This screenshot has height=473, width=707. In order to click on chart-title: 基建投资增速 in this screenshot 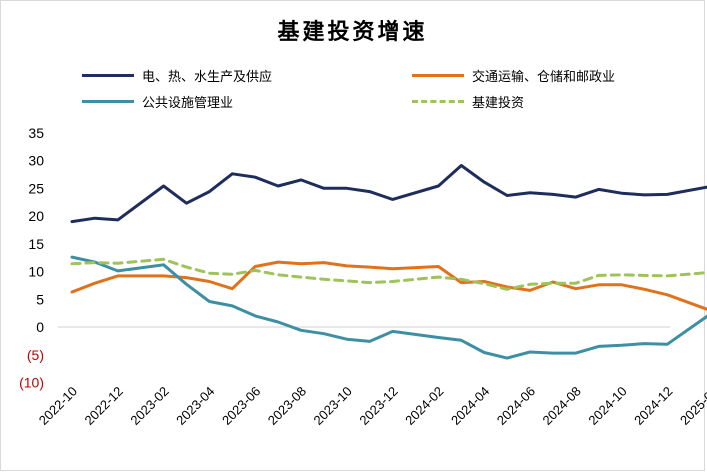, I will do `click(352, 32)`.